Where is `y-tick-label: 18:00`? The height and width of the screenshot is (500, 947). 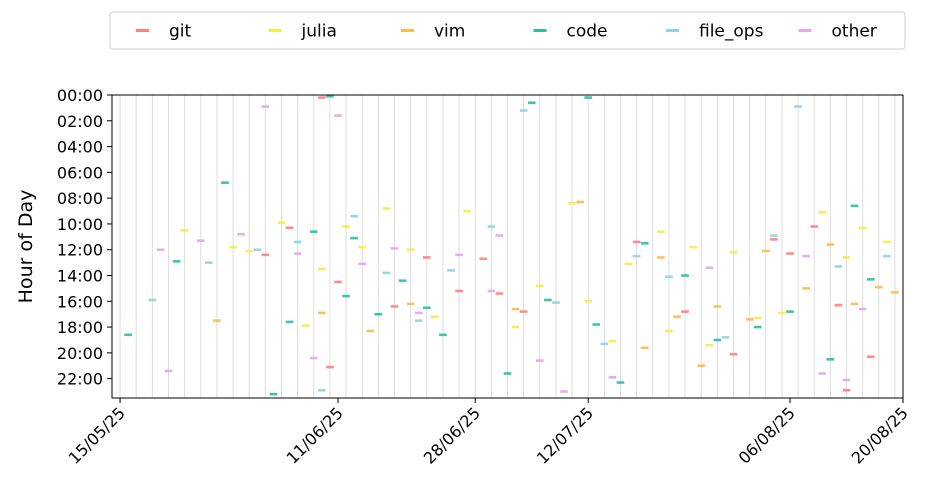 y-tick-label: 18:00 is located at coordinates (80, 327).